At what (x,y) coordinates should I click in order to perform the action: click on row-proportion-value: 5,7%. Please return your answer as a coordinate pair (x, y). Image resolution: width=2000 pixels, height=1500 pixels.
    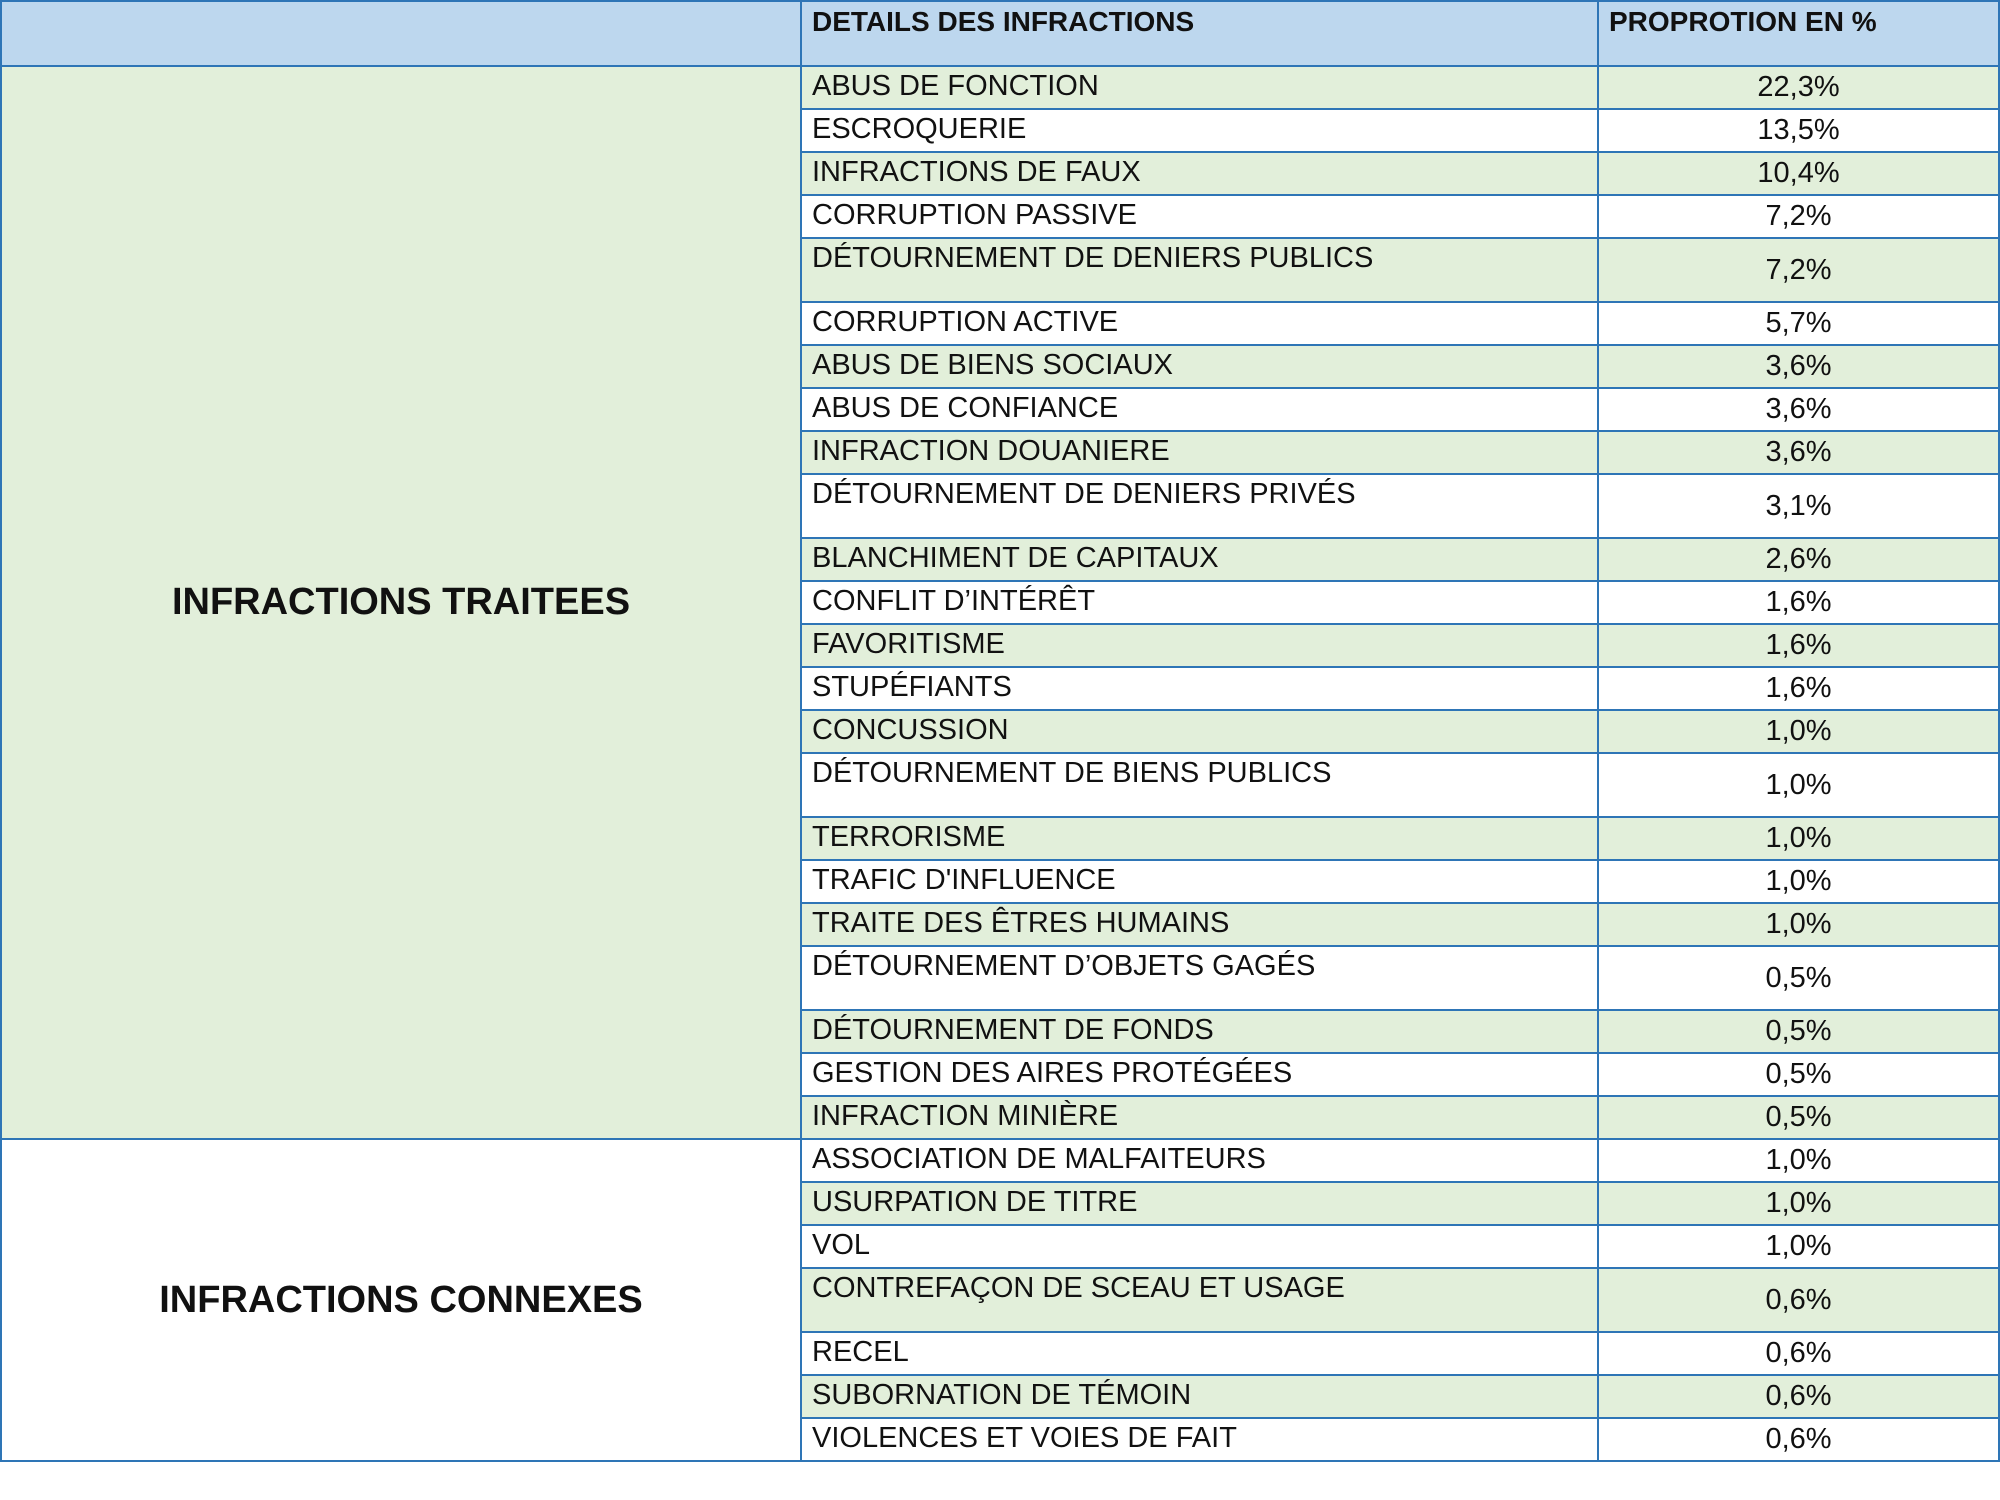
    Looking at the image, I should click on (1798, 323).